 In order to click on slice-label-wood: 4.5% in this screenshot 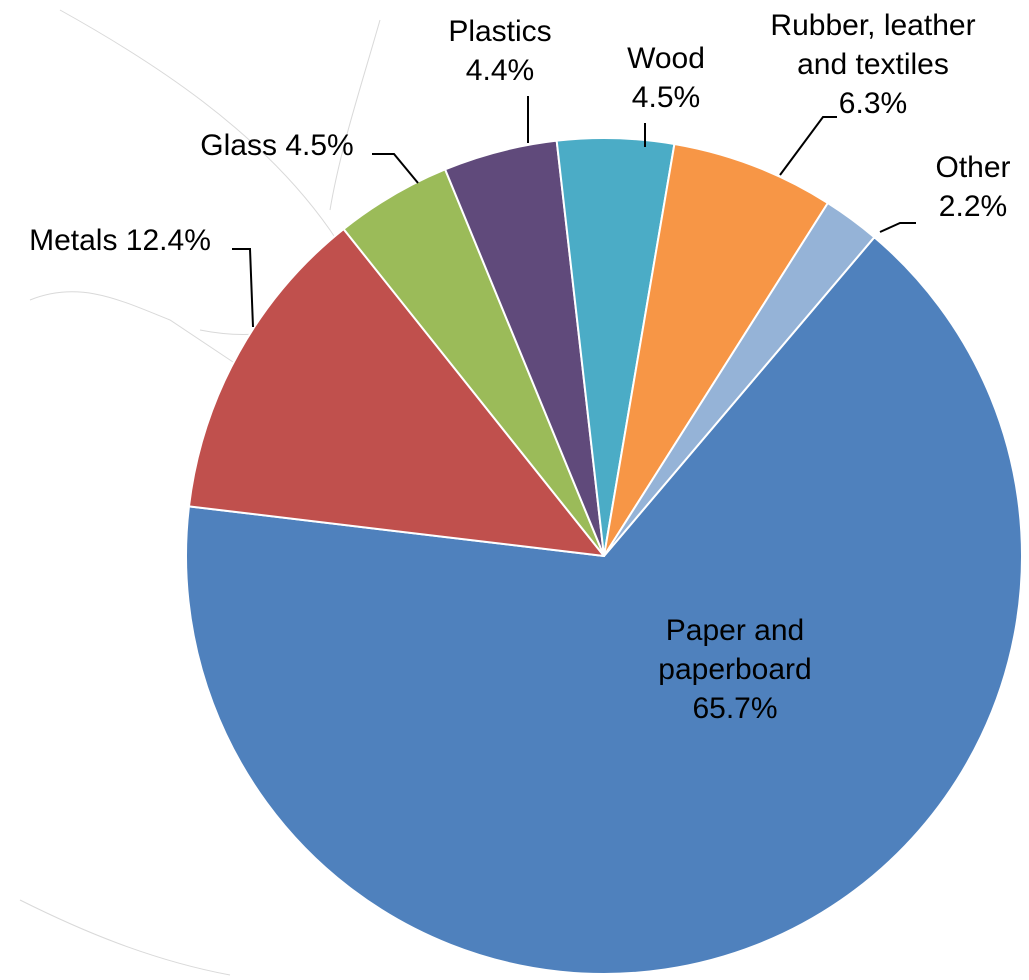, I will do `click(666, 97)`.